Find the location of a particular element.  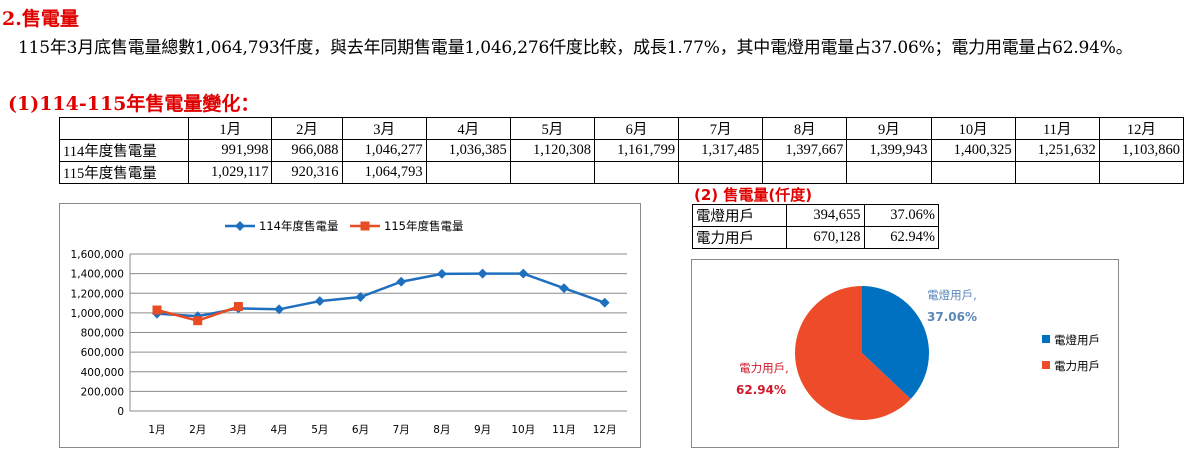

value-cell: 1,103,860 is located at coordinates (1141, 150).